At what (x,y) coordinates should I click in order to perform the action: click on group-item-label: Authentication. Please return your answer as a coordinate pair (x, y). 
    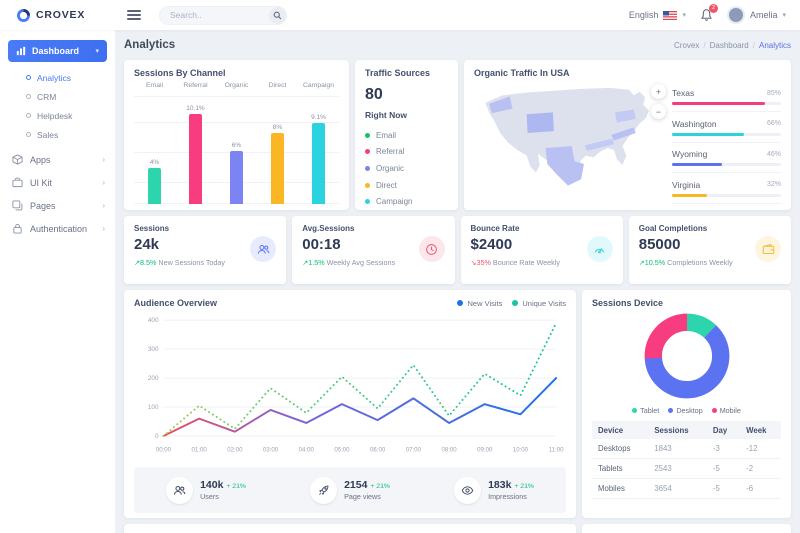
    Looking at the image, I should click on (59, 228).